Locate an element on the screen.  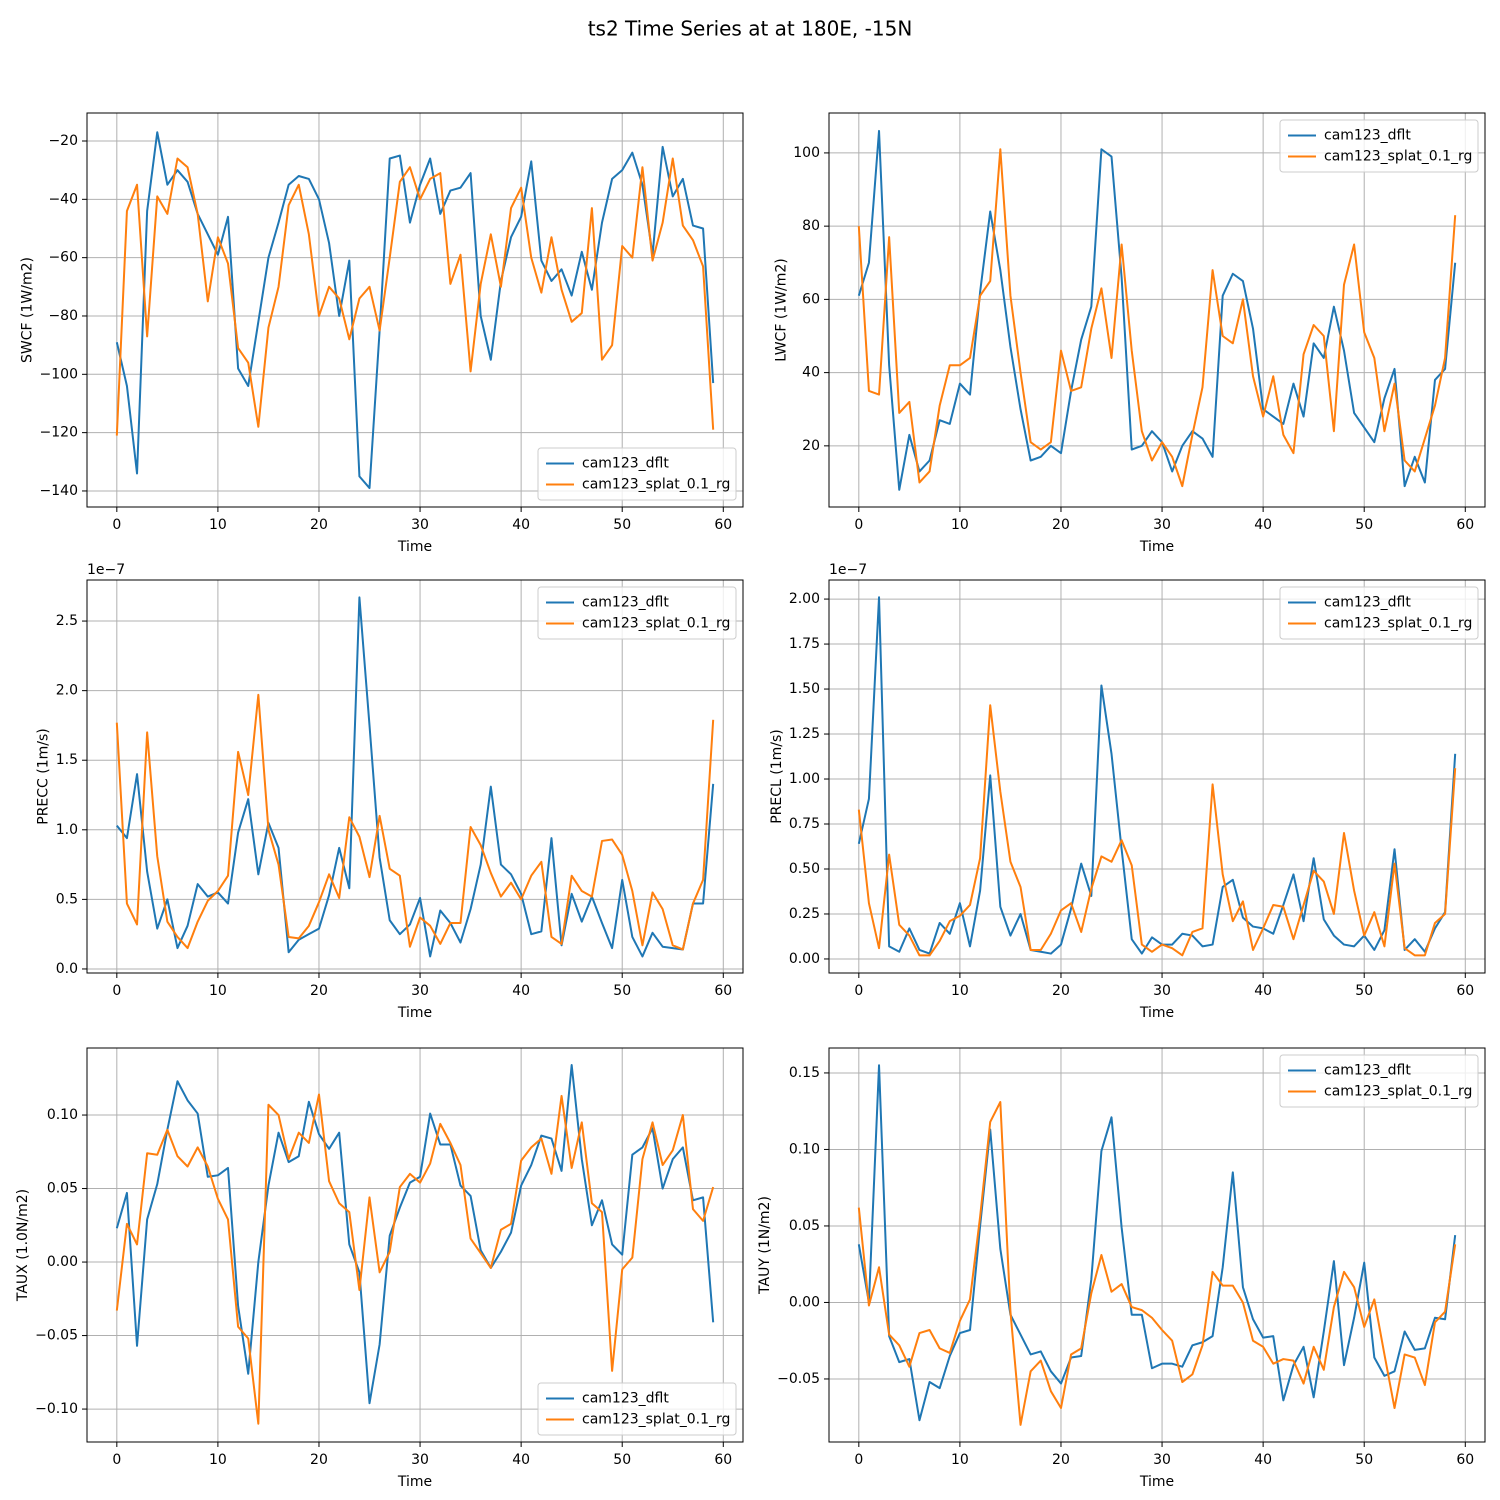
y-tick-label: 20 is located at coordinates (811, 446).